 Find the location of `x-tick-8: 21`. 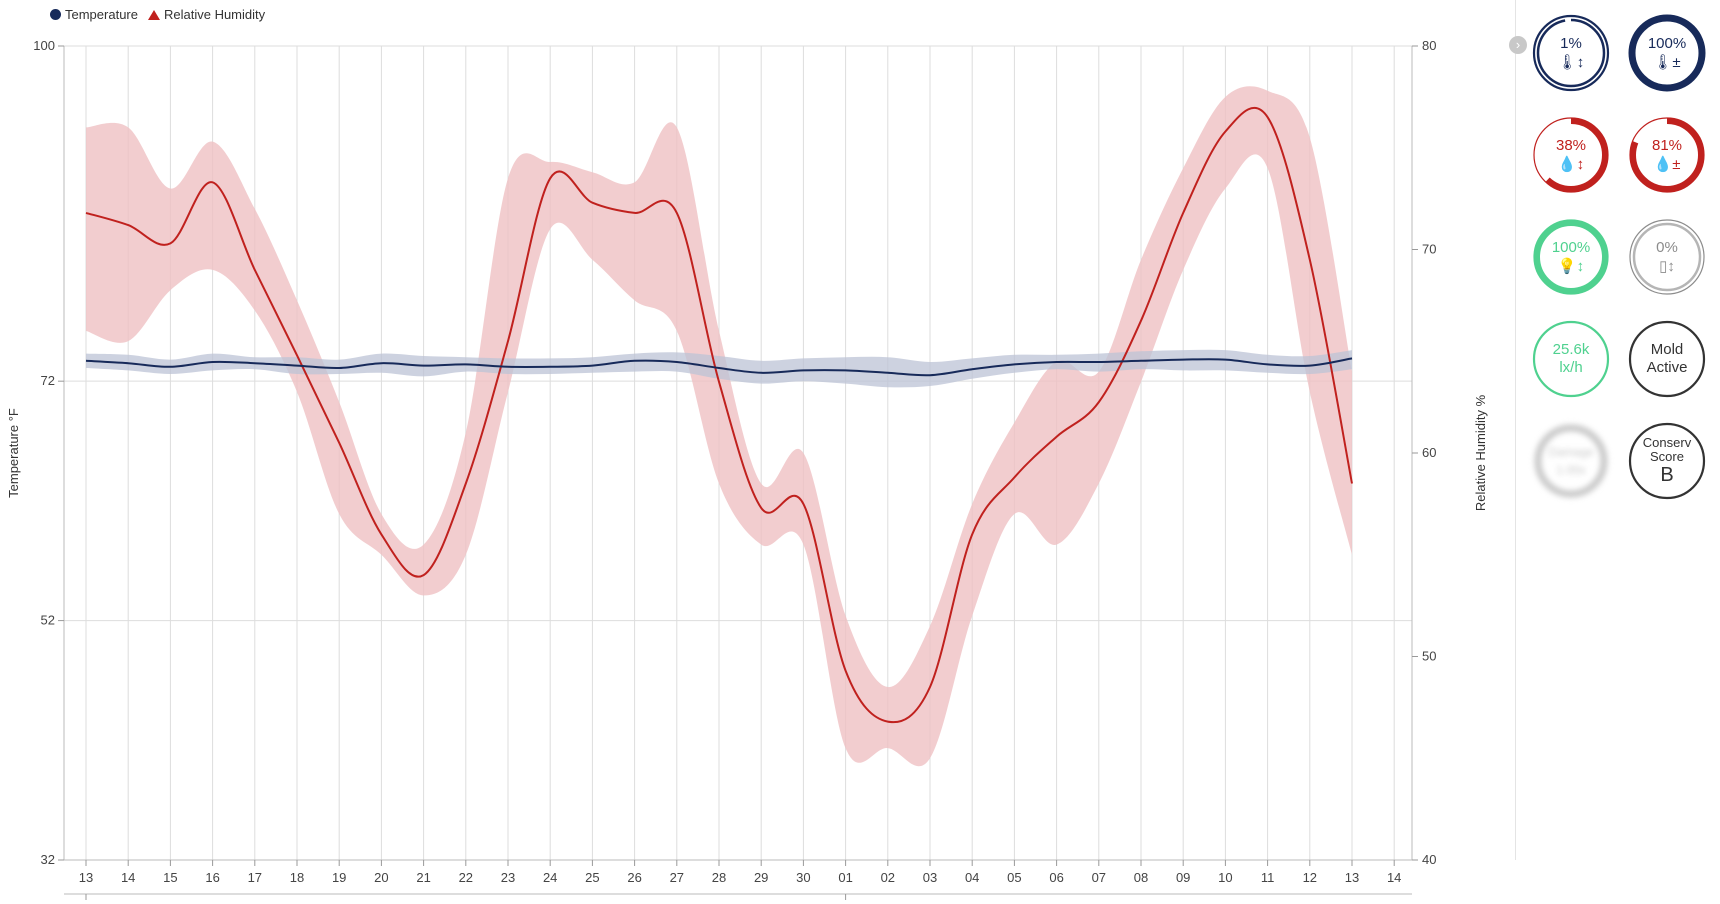

x-tick-8: 21 is located at coordinates (423, 877).